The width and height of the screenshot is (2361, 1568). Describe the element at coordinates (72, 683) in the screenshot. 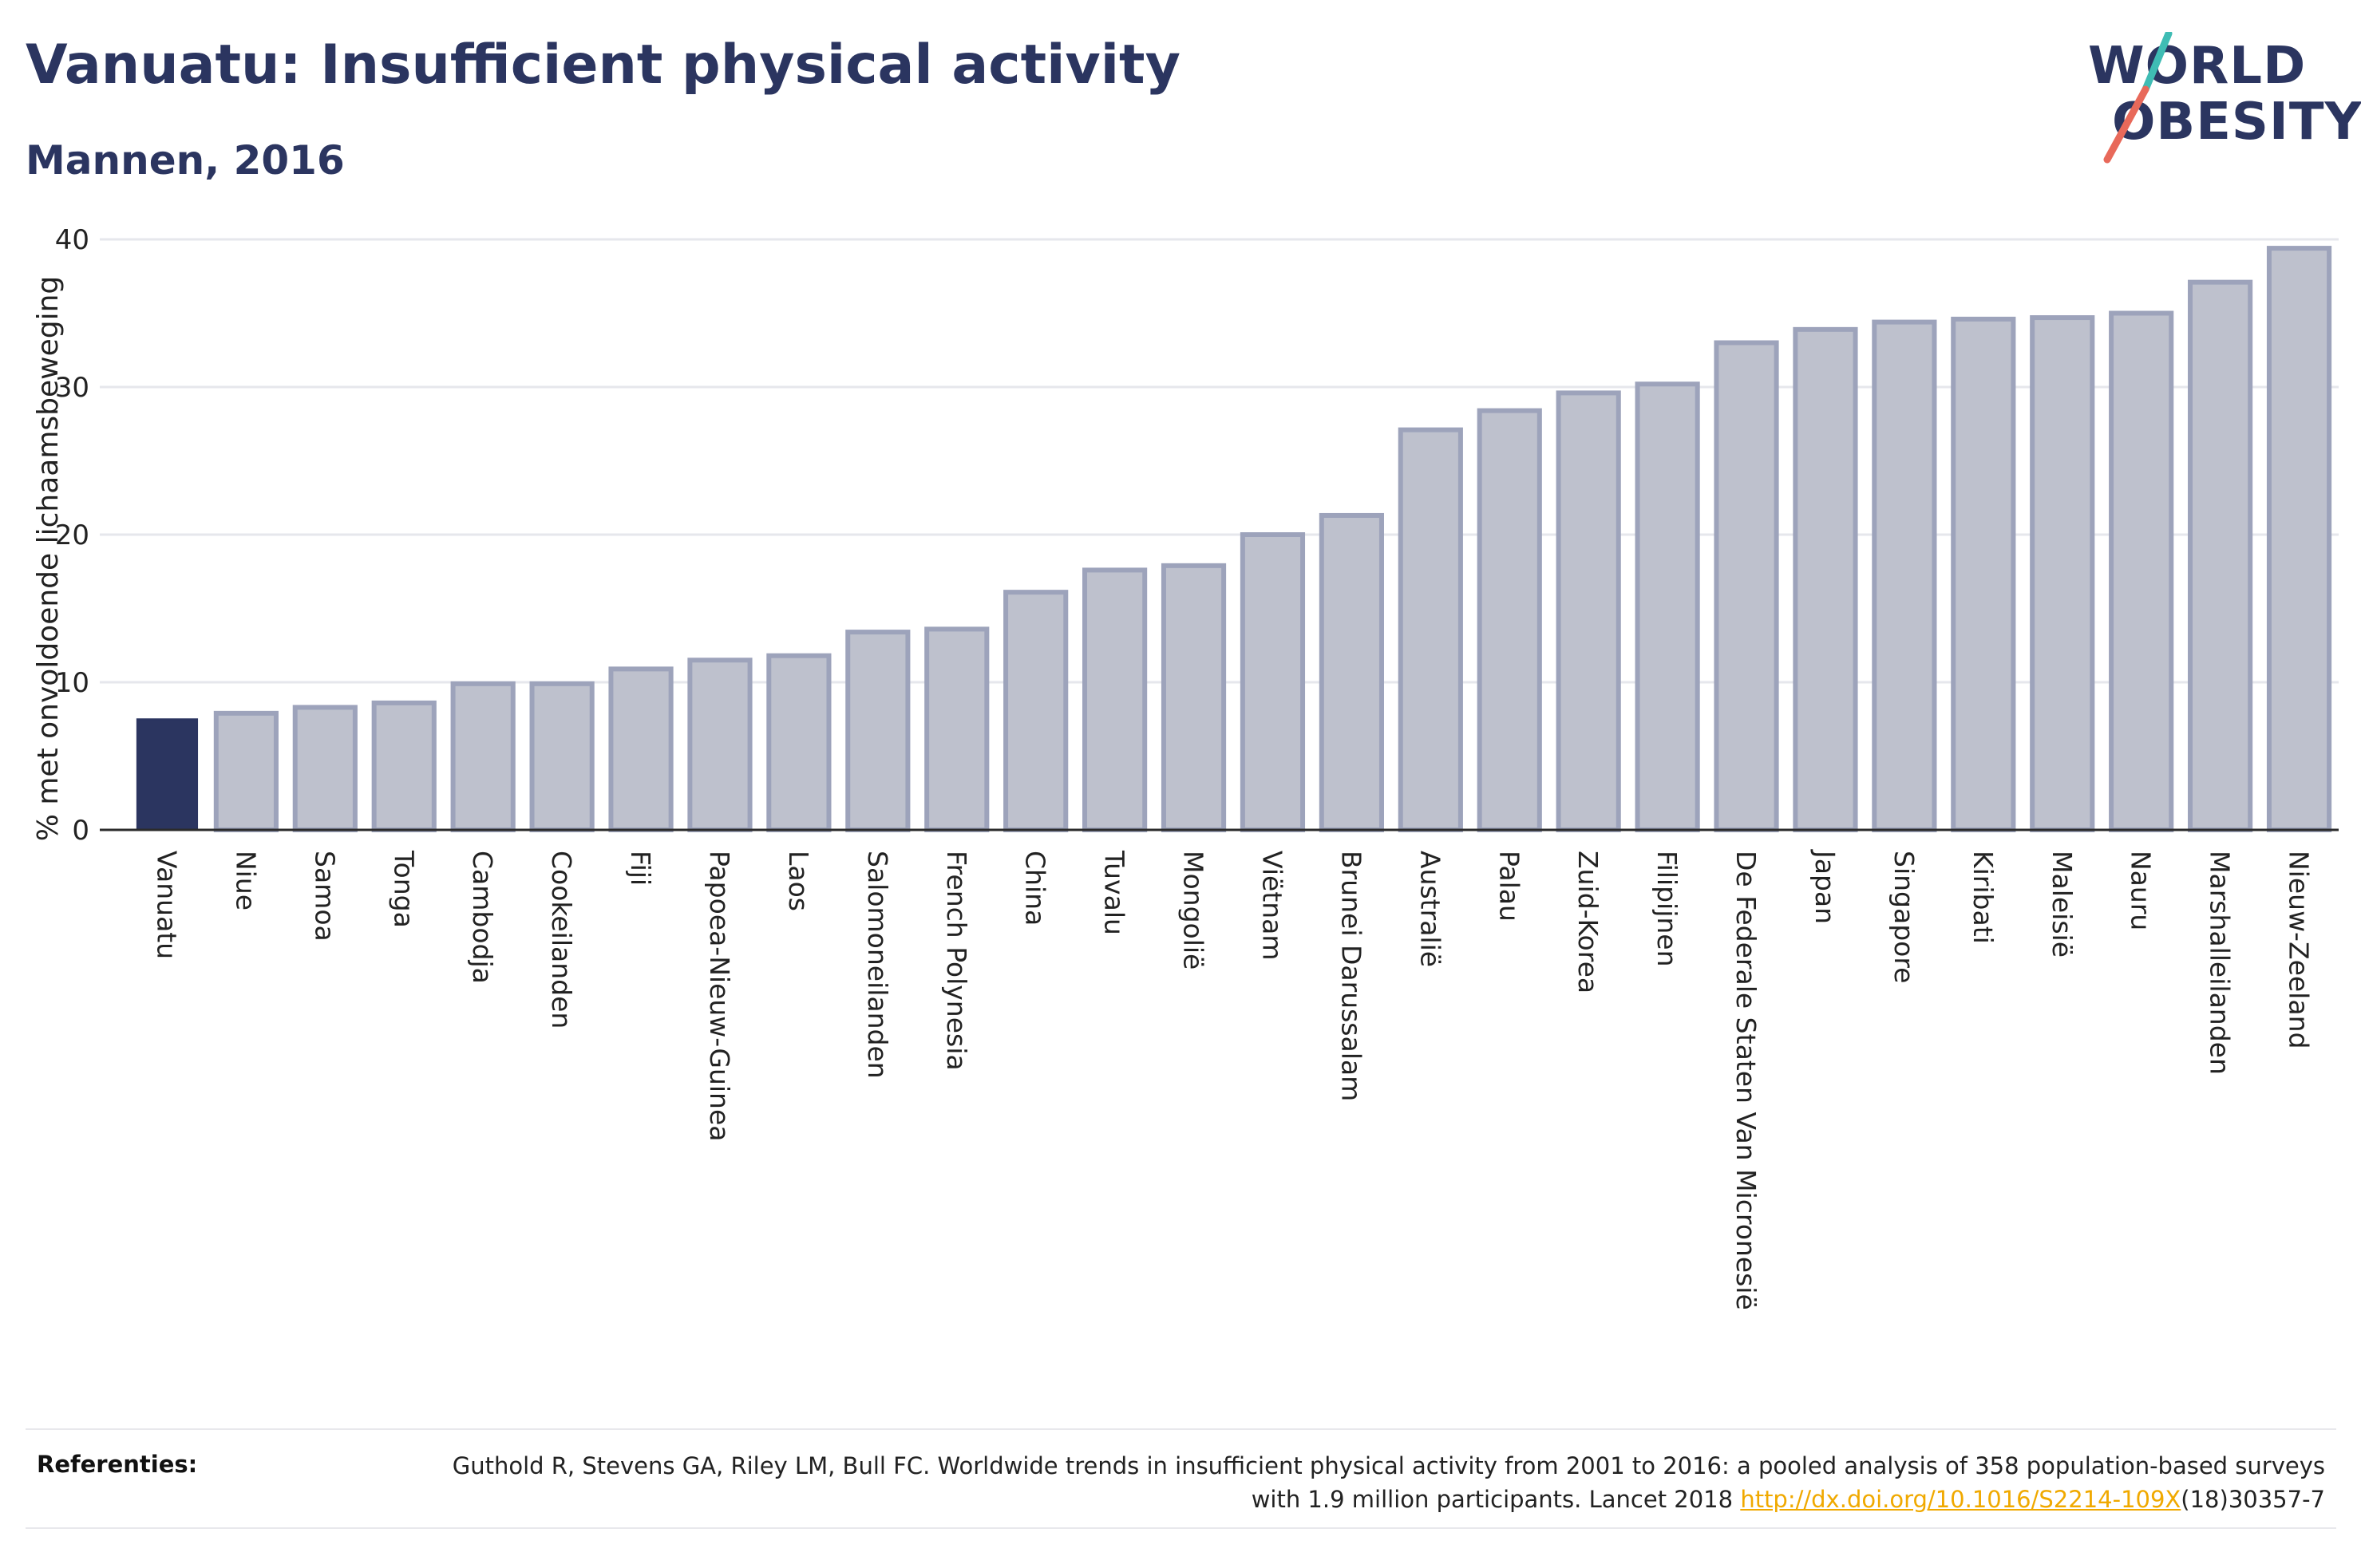

I see `y-tick-label: 10` at that location.